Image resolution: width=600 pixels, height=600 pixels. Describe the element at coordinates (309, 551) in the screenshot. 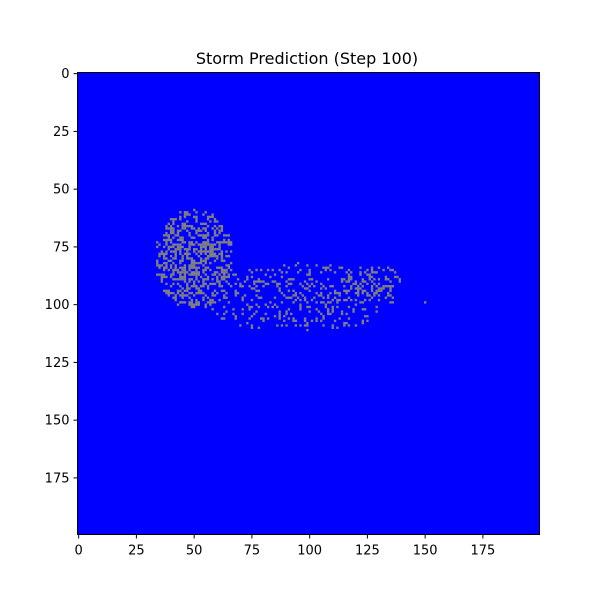

I see `x-tick-label: 100` at that location.